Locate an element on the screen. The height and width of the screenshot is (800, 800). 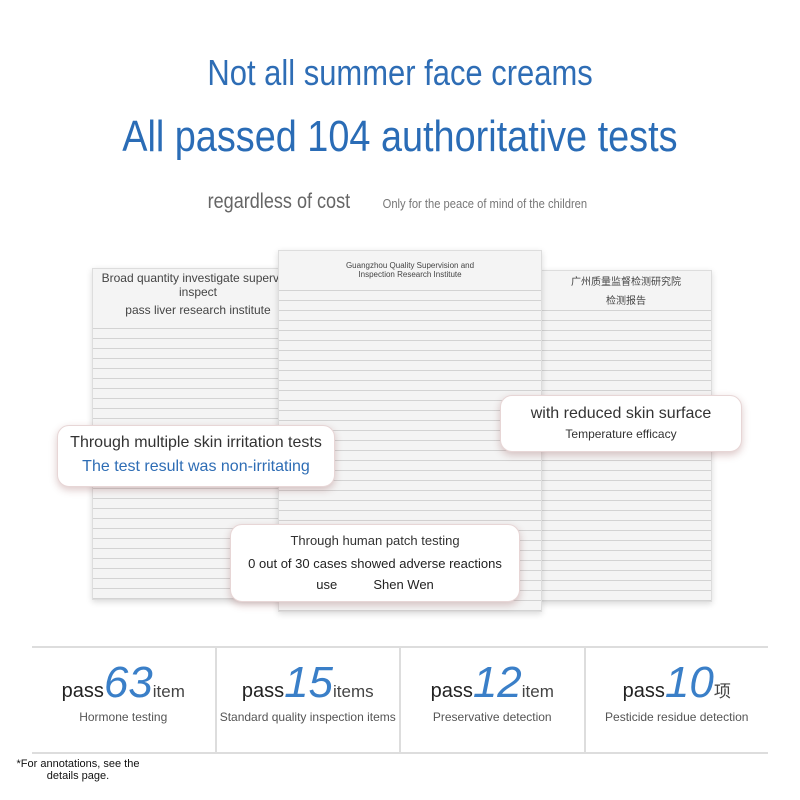
document-subtitle: pass liver research institute is located at coordinates (198, 310).